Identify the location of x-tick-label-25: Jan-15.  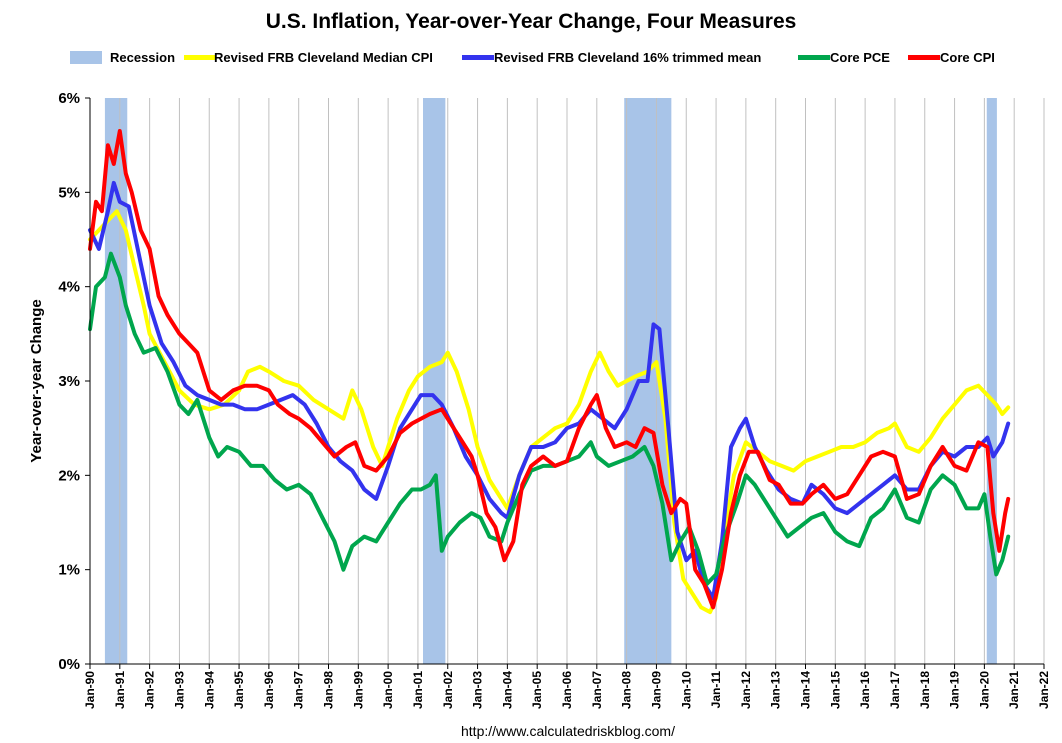
(835, 690).